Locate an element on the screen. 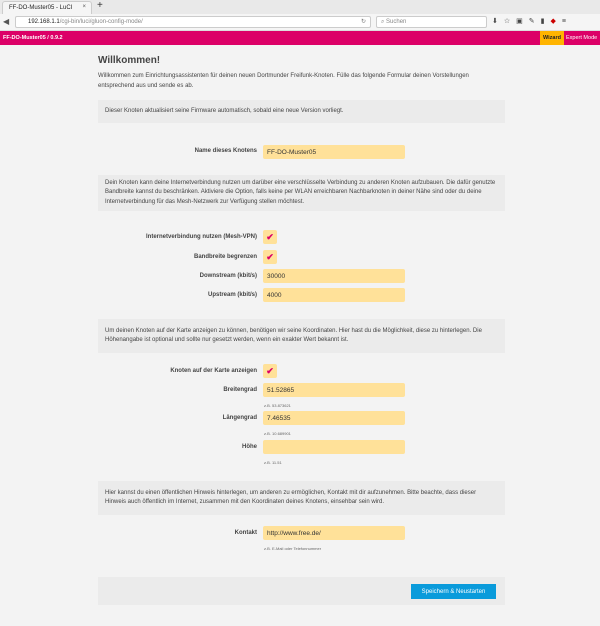 This screenshot has height=626, width=600. download-icon: ⬇ is located at coordinates (498, 21).